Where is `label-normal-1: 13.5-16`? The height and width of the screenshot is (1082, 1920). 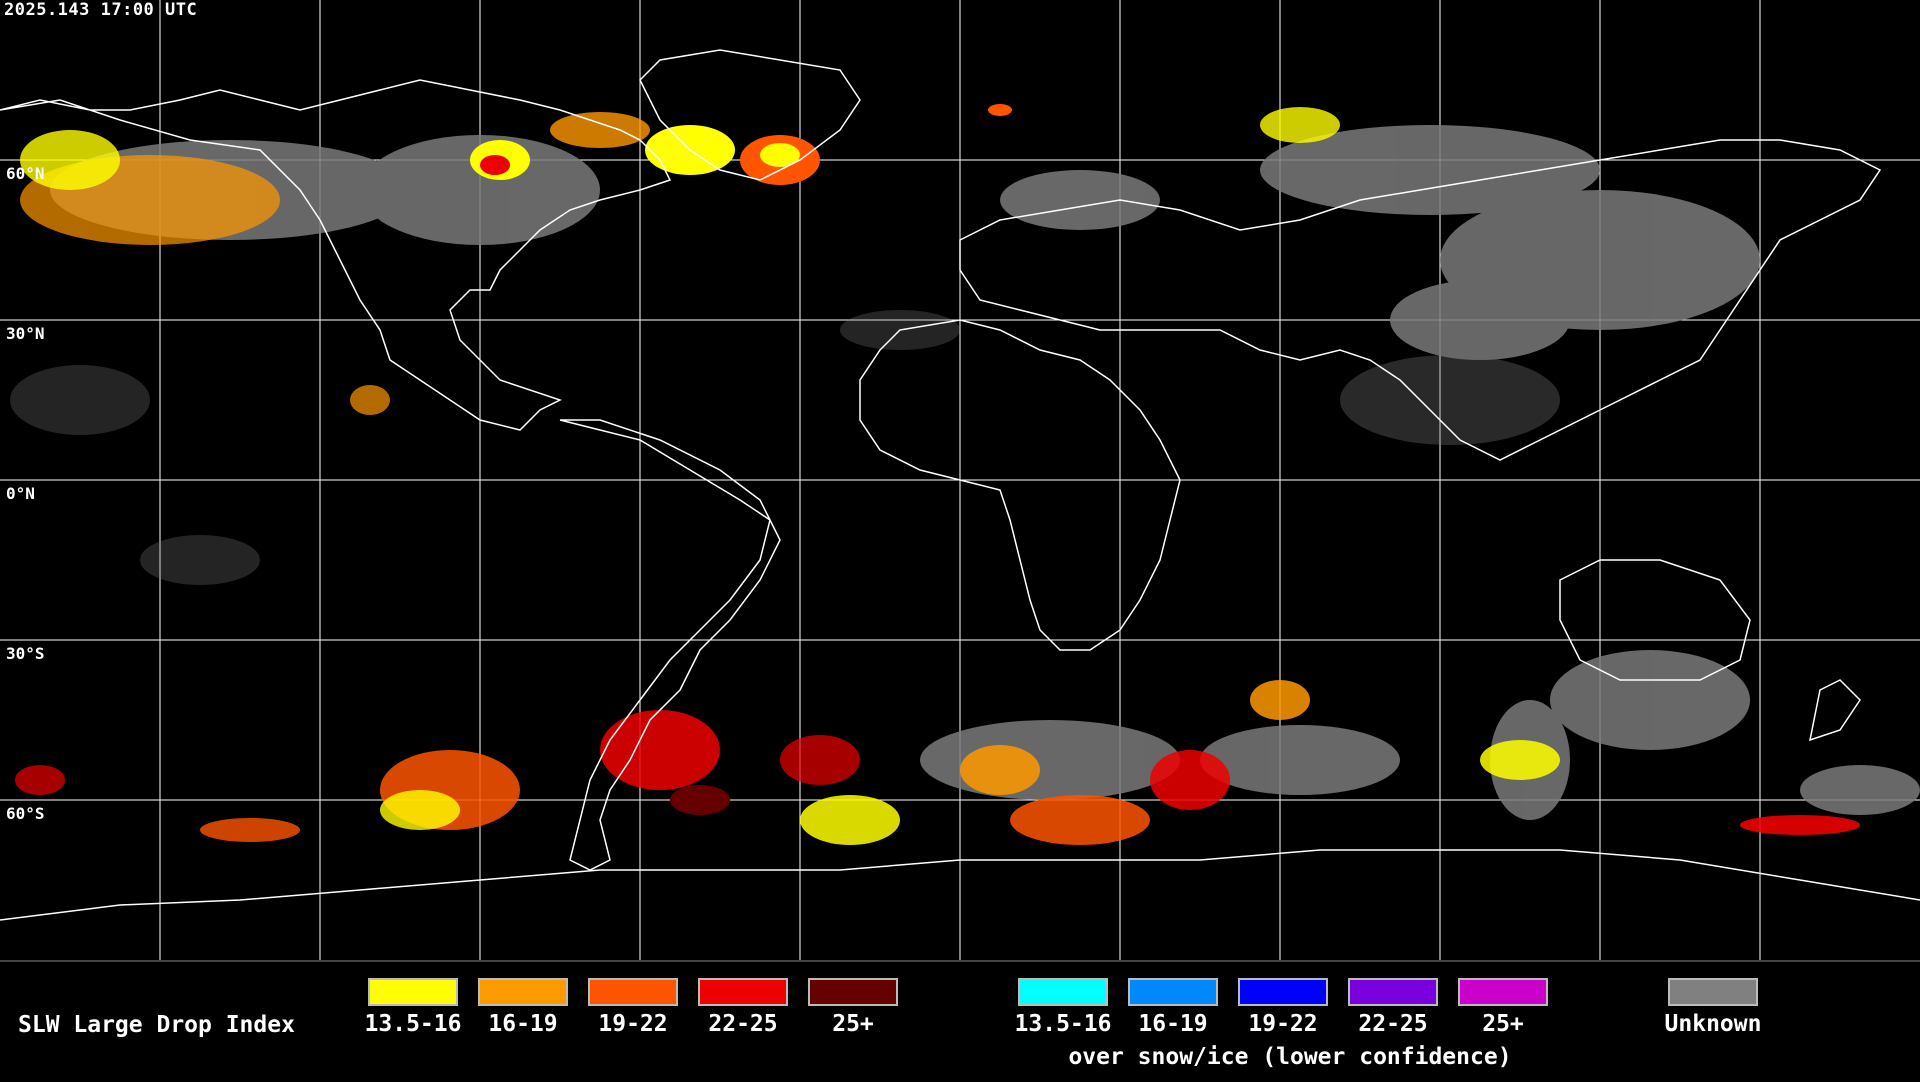
label-normal-1: 13.5-16 is located at coordinates (413, 1024).